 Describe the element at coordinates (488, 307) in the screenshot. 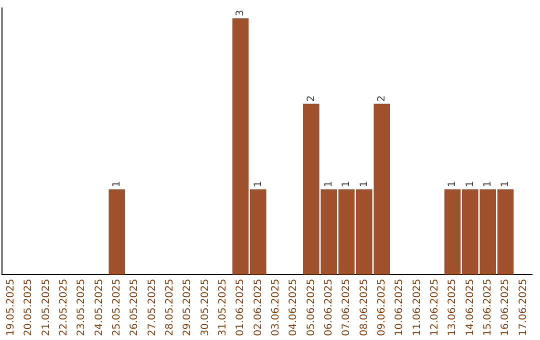

I see `x-tick-label: 15.06.2025` at that location.